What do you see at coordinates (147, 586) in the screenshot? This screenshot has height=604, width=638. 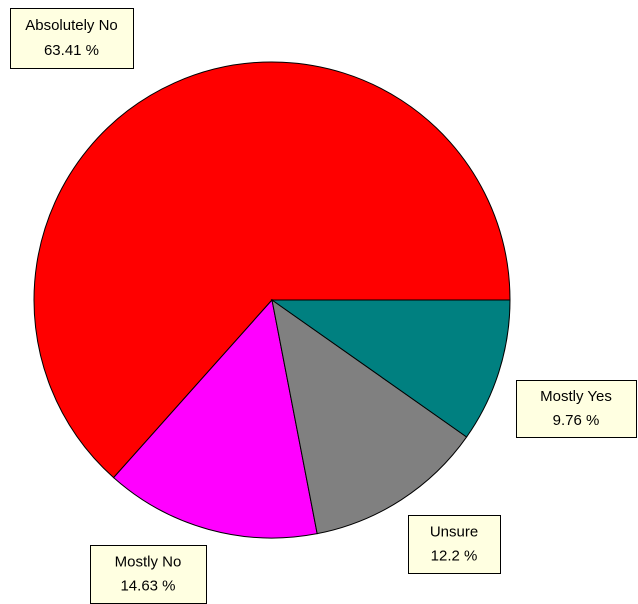 I see `value-label: 14.63 %` at bounding box center [147, 586].